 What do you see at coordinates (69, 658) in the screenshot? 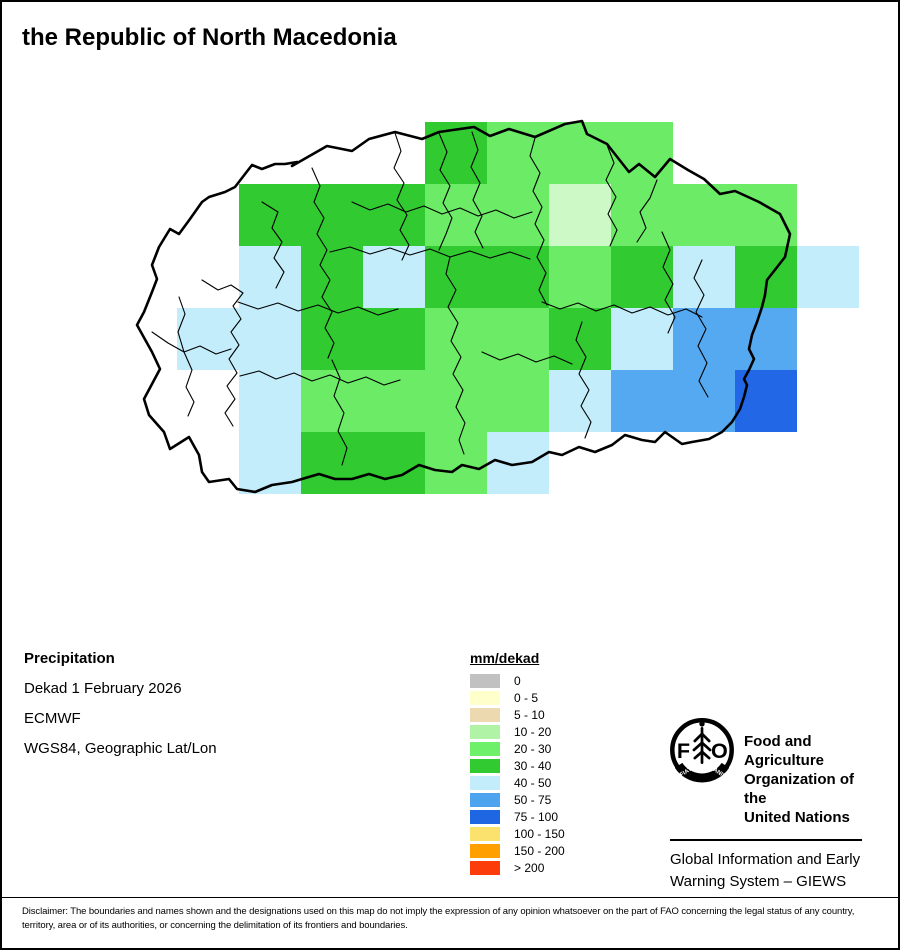
I see `info-product: Precipitation` at bounding box center [69, 658].